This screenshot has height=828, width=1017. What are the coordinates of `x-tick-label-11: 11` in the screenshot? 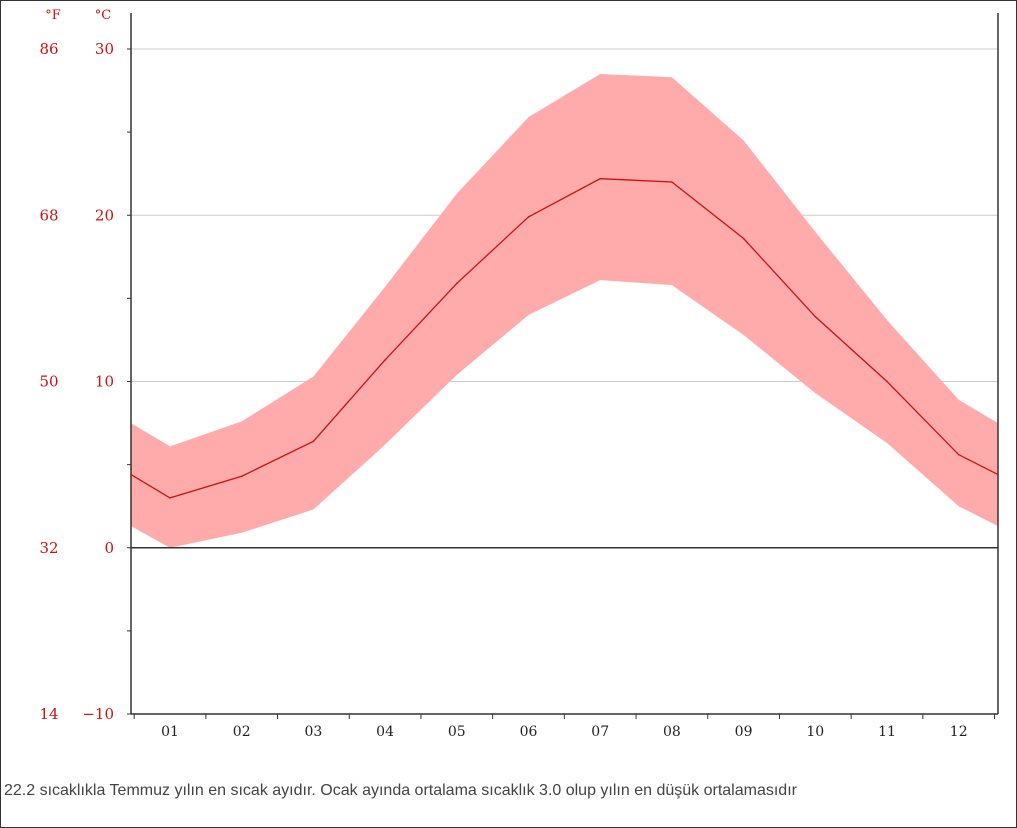 It's located at (887, 732).